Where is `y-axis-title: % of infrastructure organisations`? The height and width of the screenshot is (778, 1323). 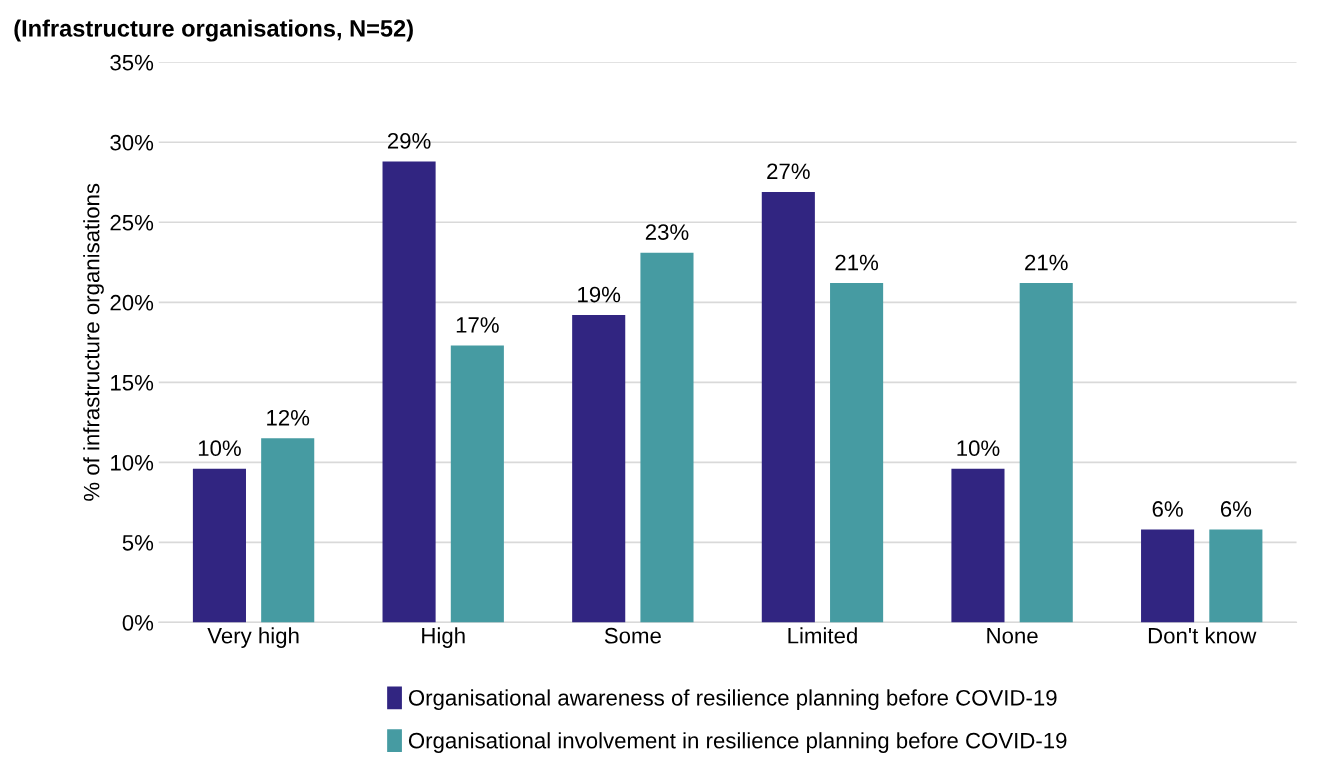
y-axis-title: % of infrastructure organisations is located at coordinates (93, 342).